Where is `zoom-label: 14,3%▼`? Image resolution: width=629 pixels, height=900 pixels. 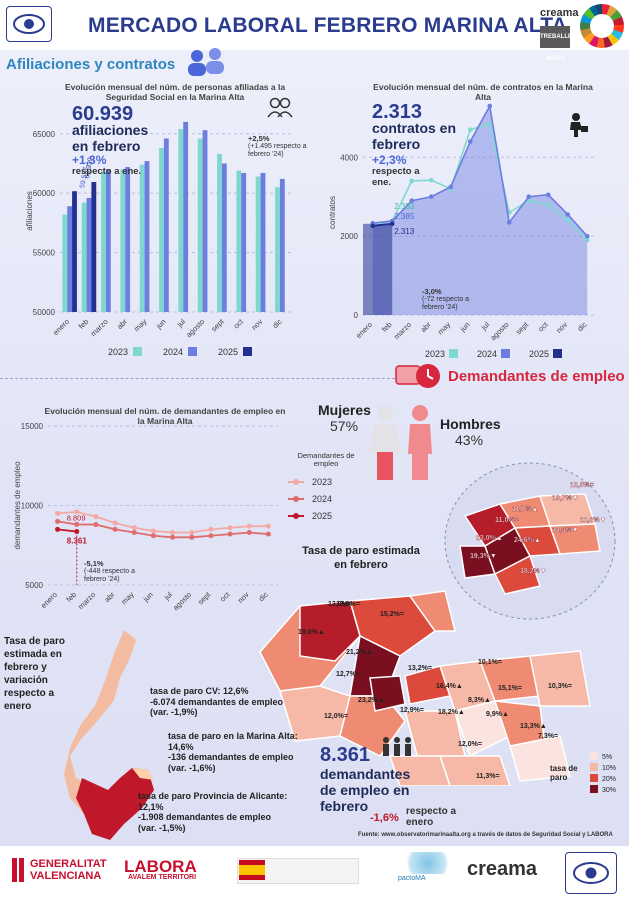 zoom-label: 14,3%▼ is located at coordinates (565, 530).